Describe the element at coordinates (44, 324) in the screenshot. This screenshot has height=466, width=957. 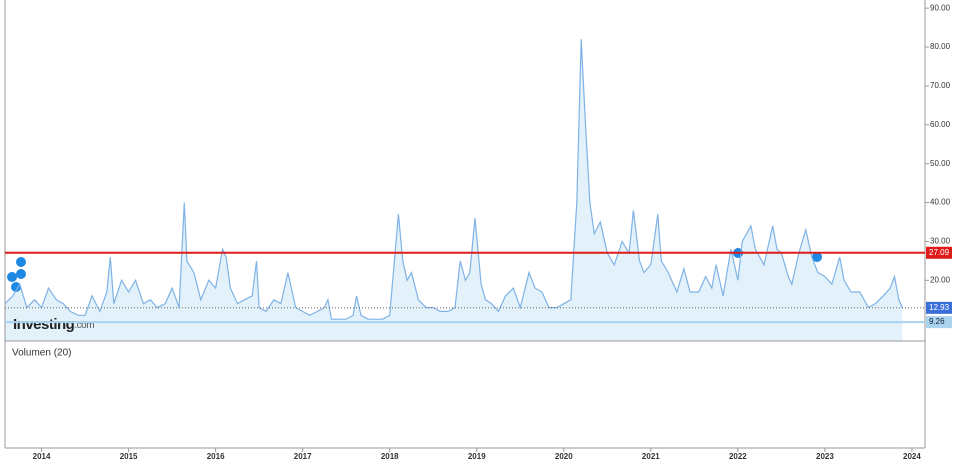
I see `logo-brand: Investing` at that location.